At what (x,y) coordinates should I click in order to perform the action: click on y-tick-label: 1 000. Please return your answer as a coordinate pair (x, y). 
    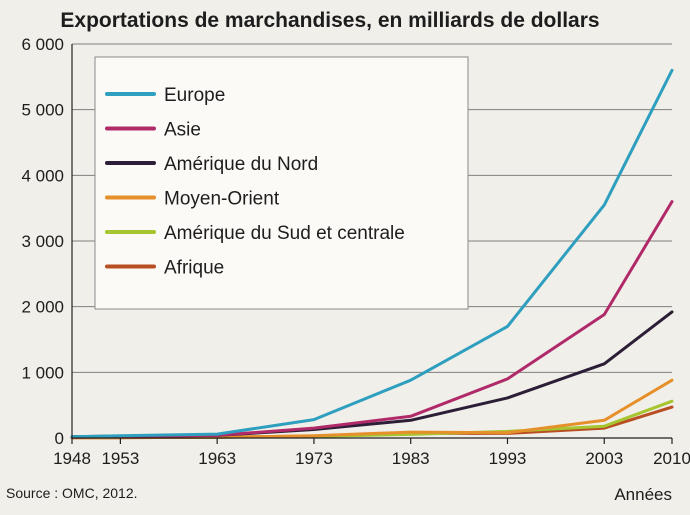
    Looking at the image, I should click on (42, 372).